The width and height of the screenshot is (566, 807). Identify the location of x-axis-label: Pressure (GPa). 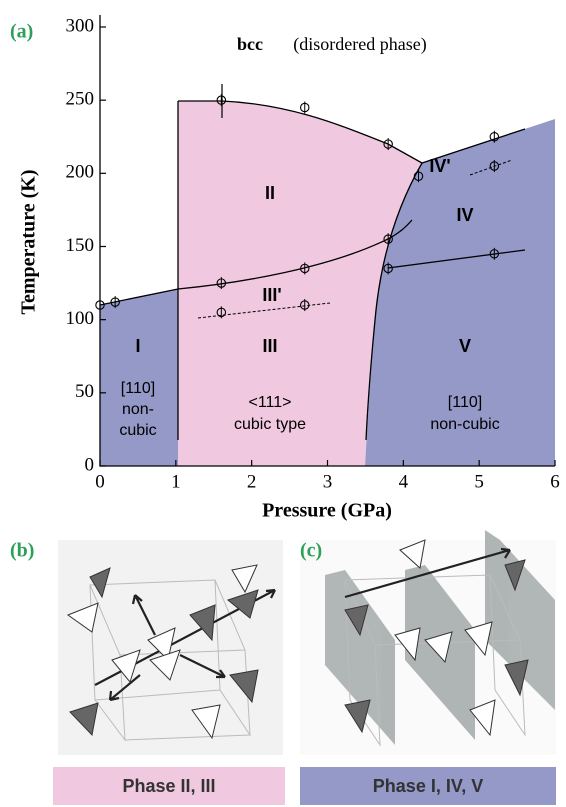
(327, 511).